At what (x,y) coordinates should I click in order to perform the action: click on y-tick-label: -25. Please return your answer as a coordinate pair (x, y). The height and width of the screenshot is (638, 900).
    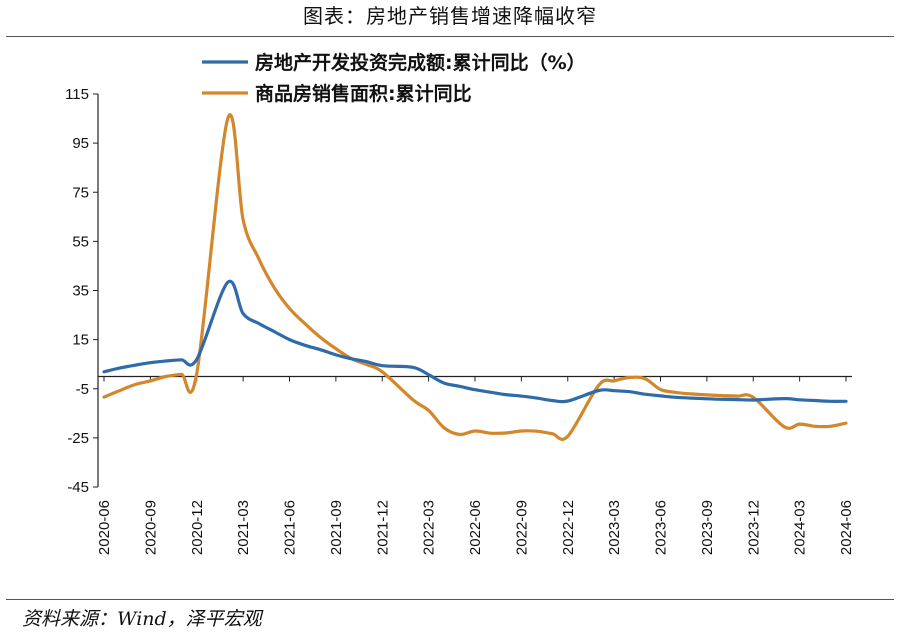
    Looking at the image, I should click on (78, 438).